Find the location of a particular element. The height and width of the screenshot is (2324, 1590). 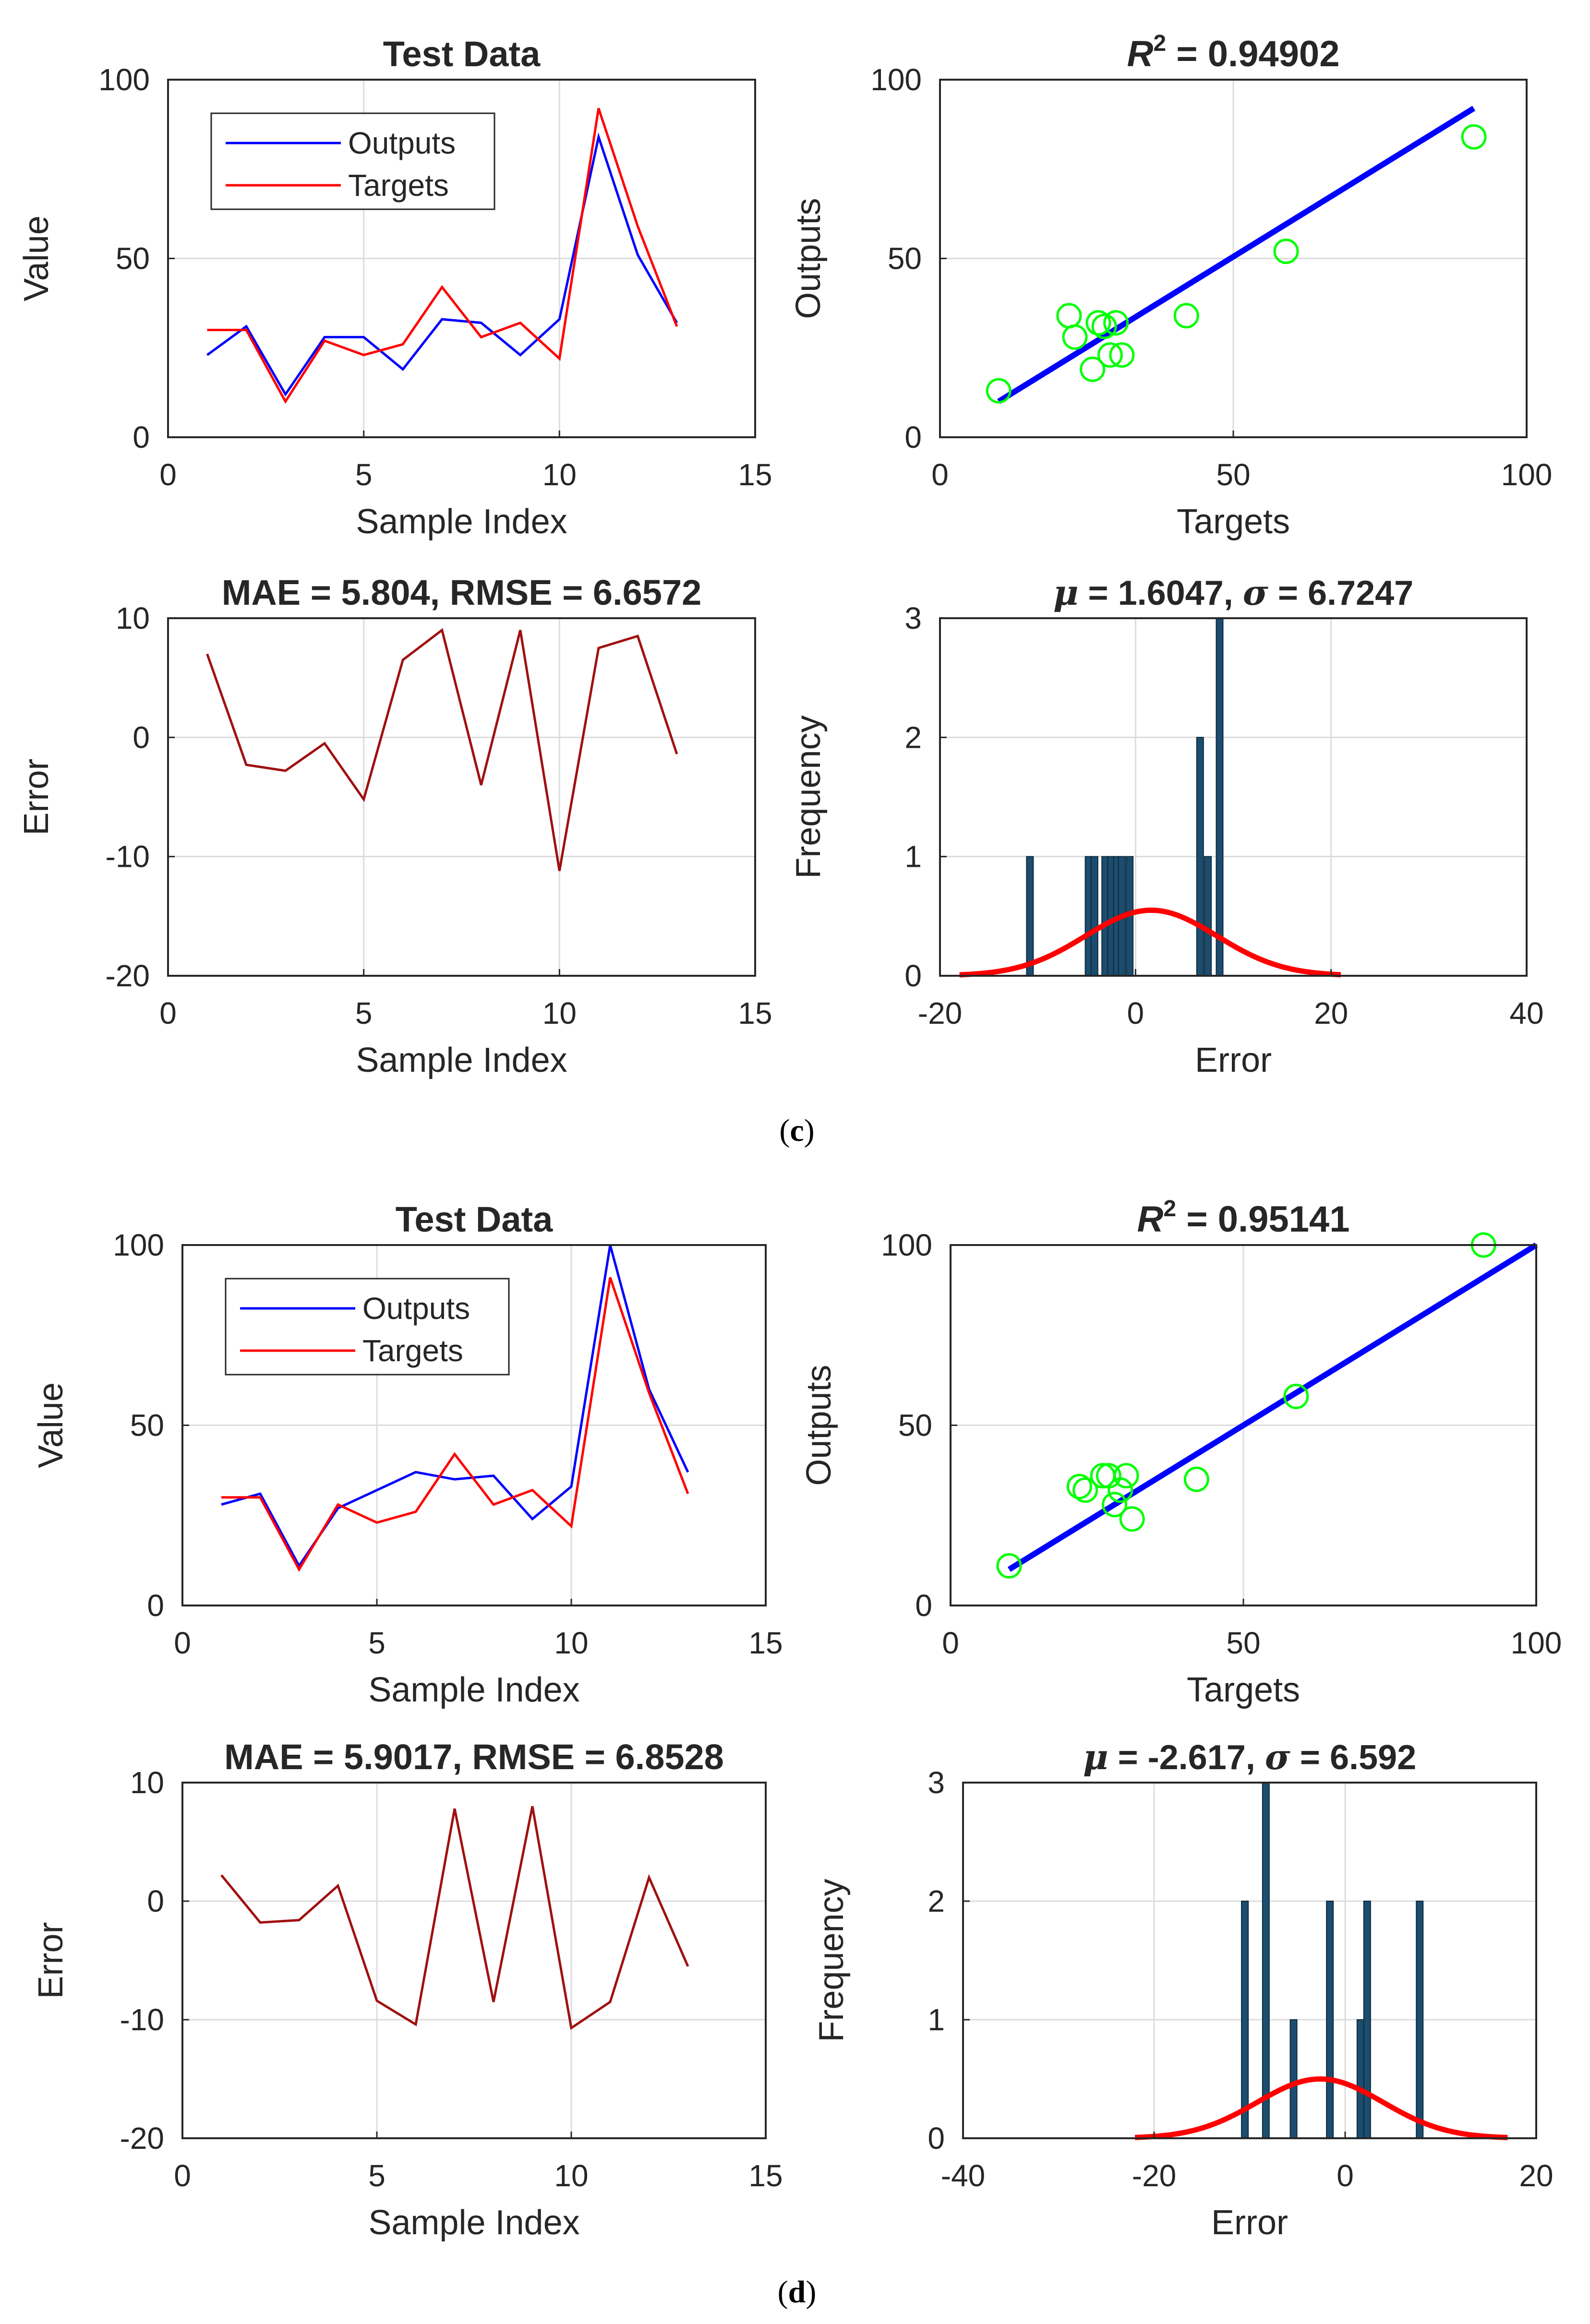

x-tick-label: -40 is located at coordinates (963, 2175).